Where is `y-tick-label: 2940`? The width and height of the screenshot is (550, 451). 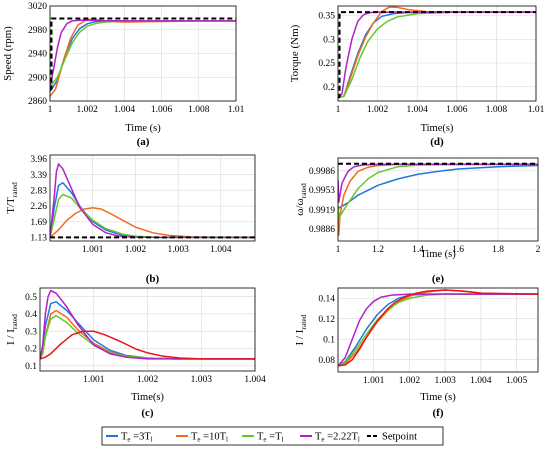
y-tick-label: 2940 is located at coordinates (37, 55).